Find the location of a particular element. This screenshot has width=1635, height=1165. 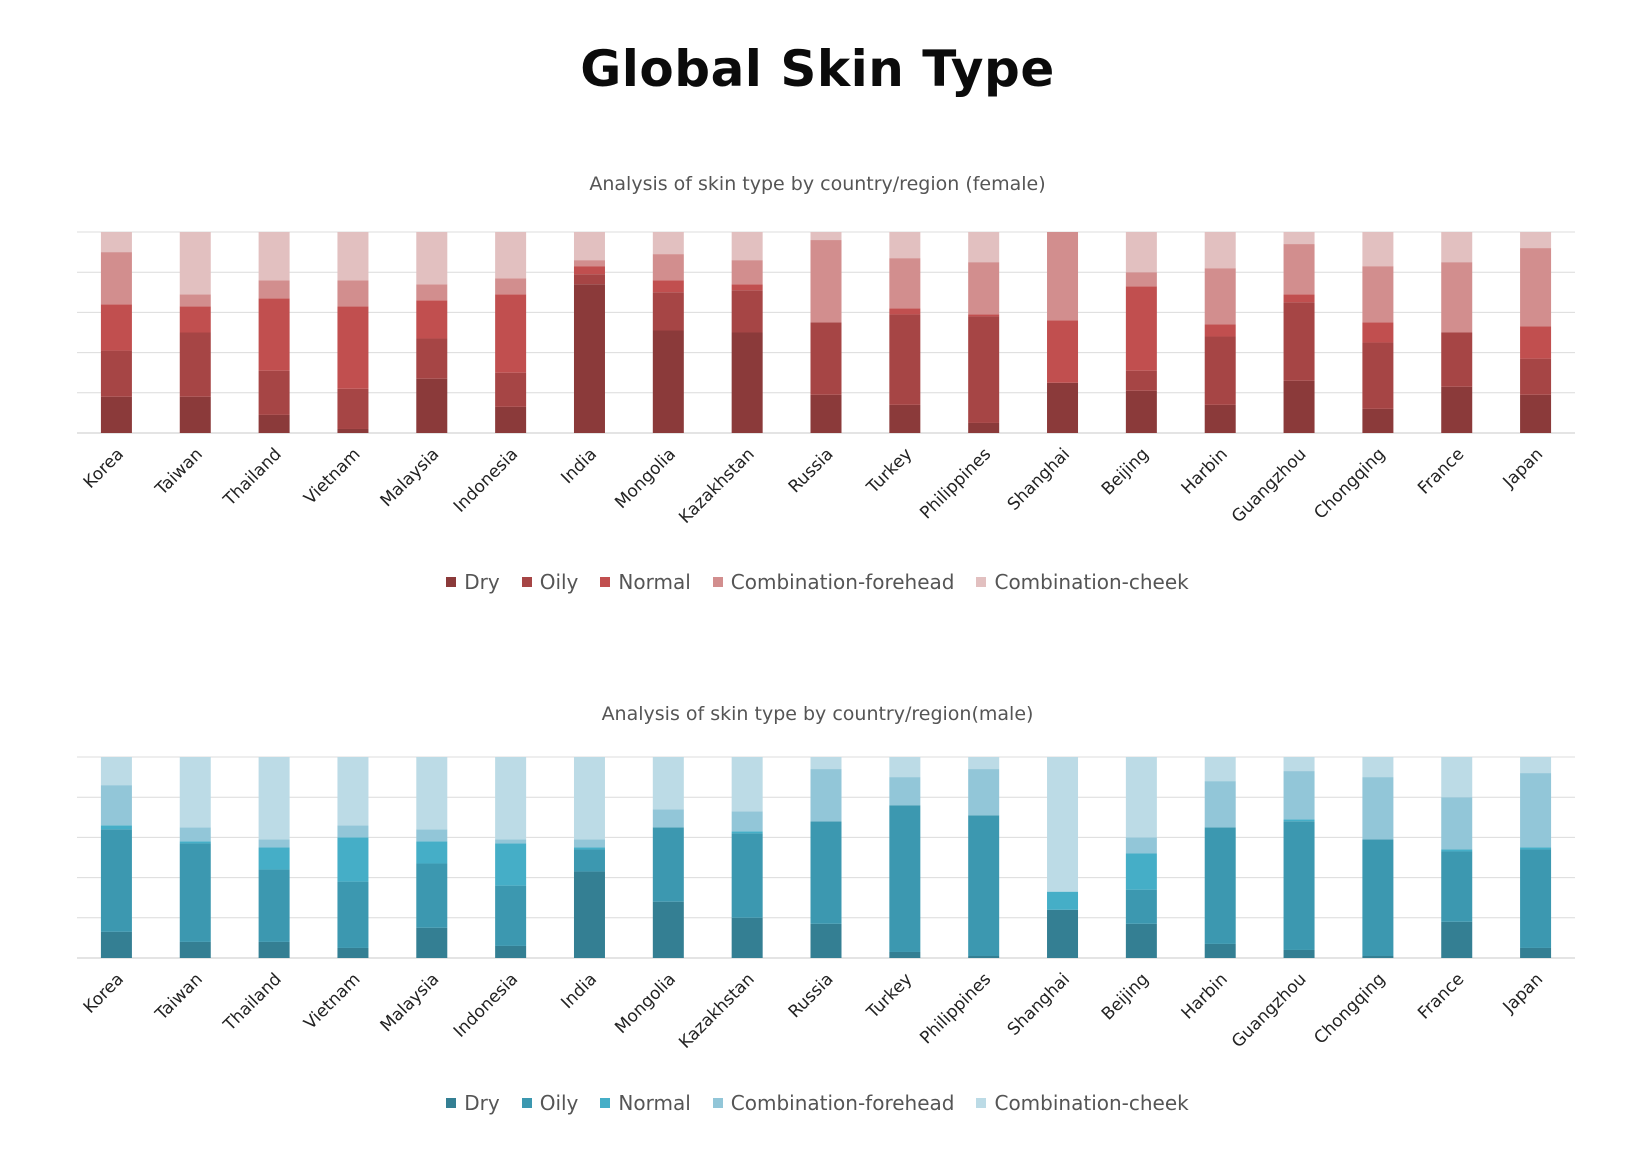

female-bar-india-dry is located at coordinates (589, 358).